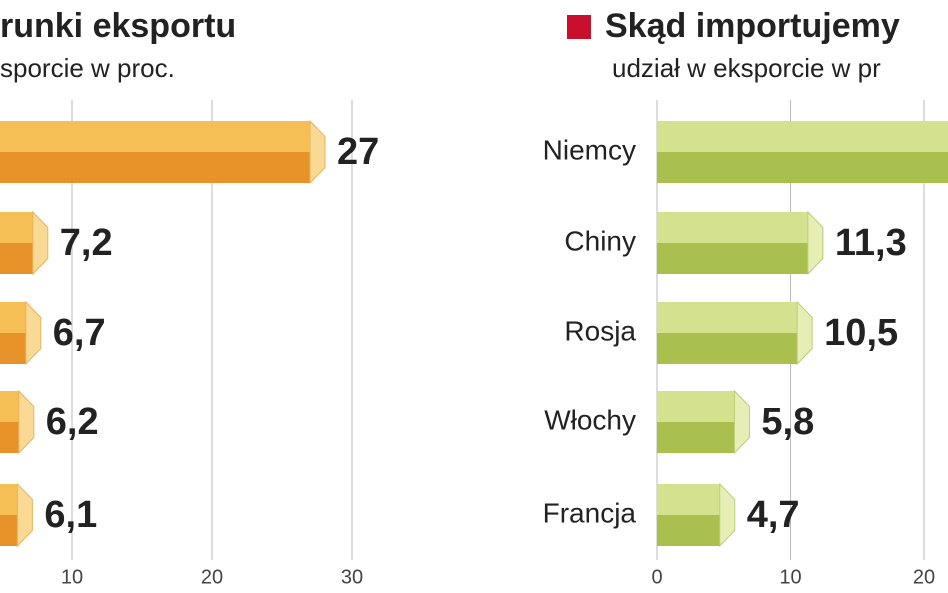  I want to click on category-label: Francja, so click(590, 512).